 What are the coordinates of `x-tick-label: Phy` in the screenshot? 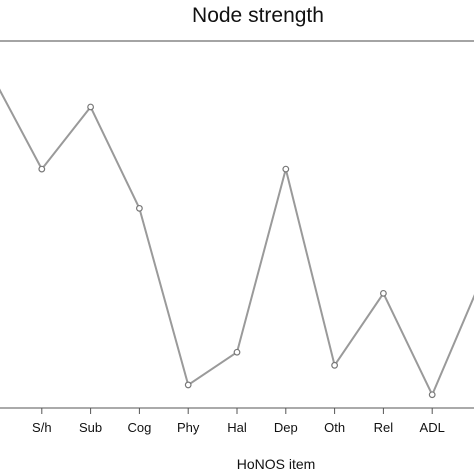 It's located at (188, 427).